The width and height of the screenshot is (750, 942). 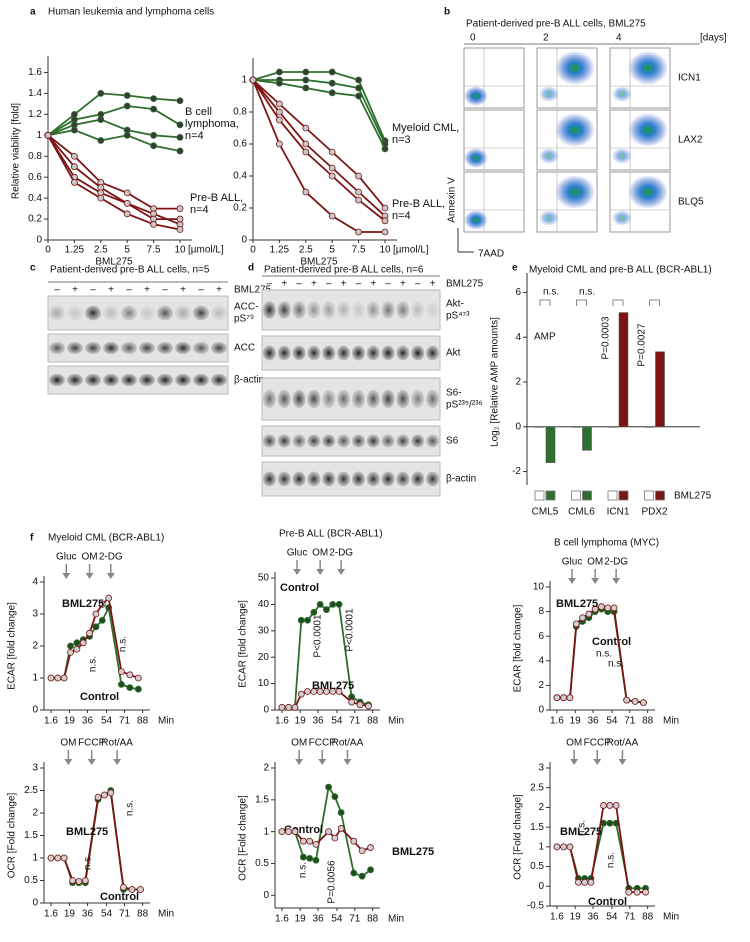 I want to click on day-unit: [days], so click(x=713, y=38).